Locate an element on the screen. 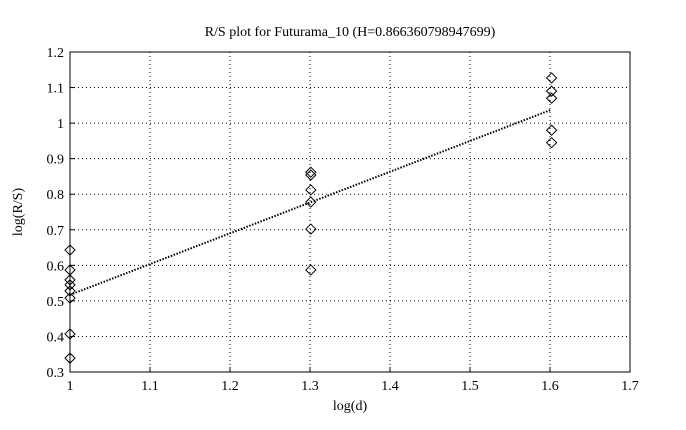 This screenshot has height=430, width=686. x-axis-label: log(d) is located at coordinates (350, 406).